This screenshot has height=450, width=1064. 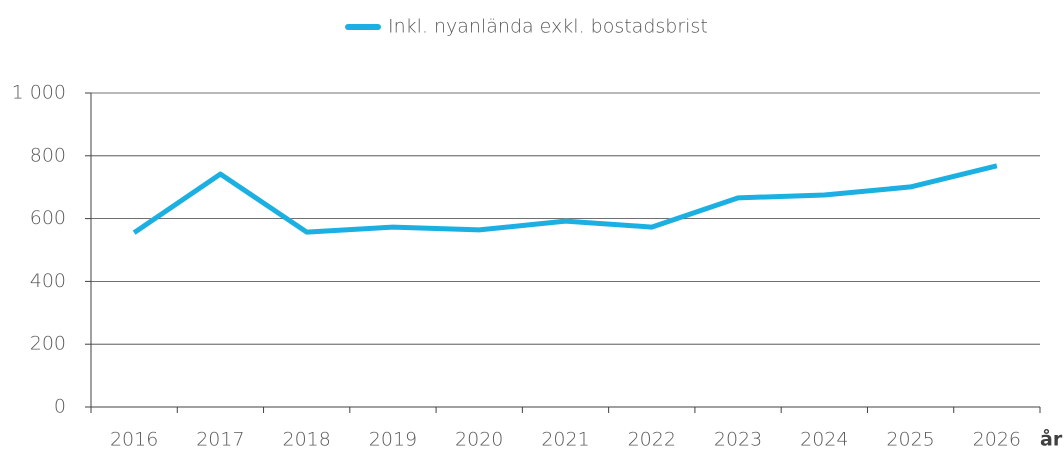 What do you see at coordinates (997, 439) in the screenshot?
I see `x-tick-label: 2026` at bounding box center [997, 439].